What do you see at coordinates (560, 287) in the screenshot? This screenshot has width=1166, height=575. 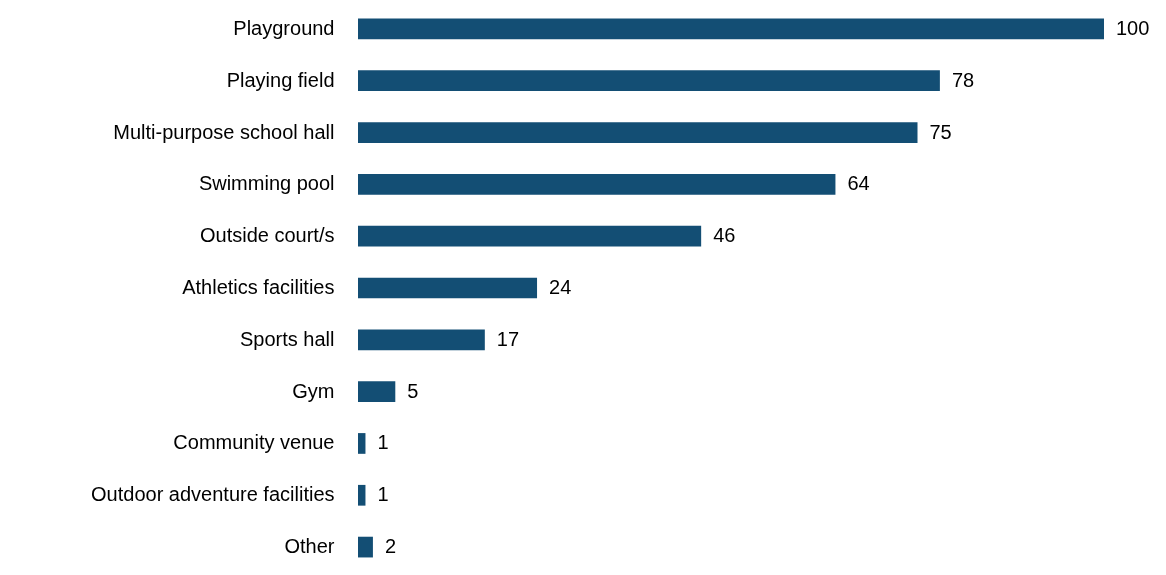 I see `data-label: 24` at bounding box center [560, 287].